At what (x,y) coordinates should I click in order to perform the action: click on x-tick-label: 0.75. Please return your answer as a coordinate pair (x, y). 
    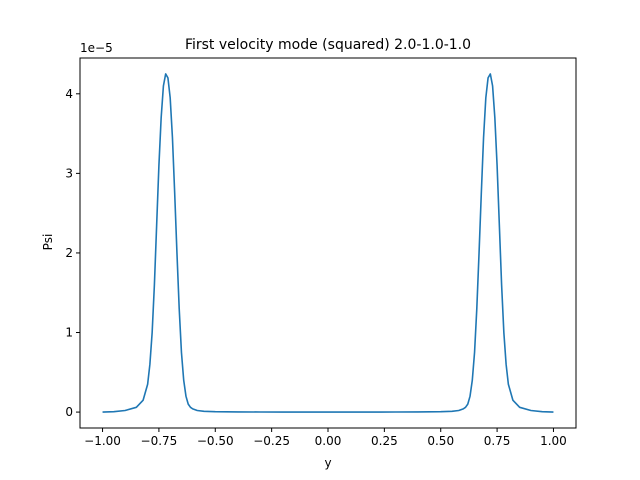
    Looking at the image, I should click on (497, 441).